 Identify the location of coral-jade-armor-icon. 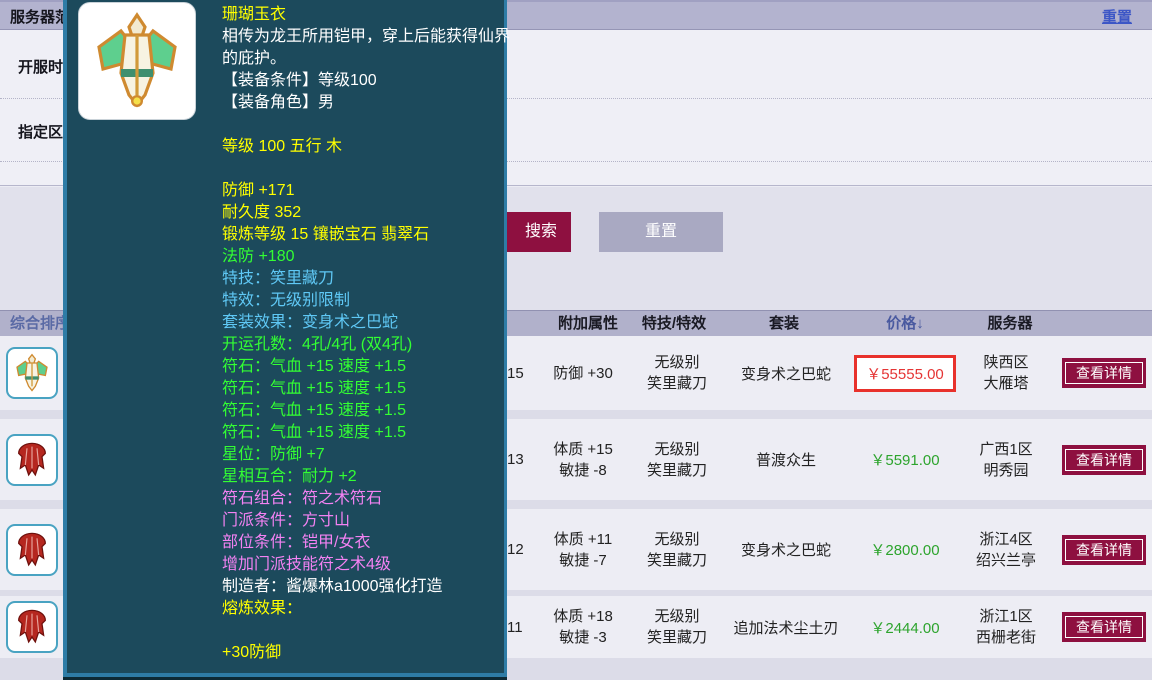
(137, 60).